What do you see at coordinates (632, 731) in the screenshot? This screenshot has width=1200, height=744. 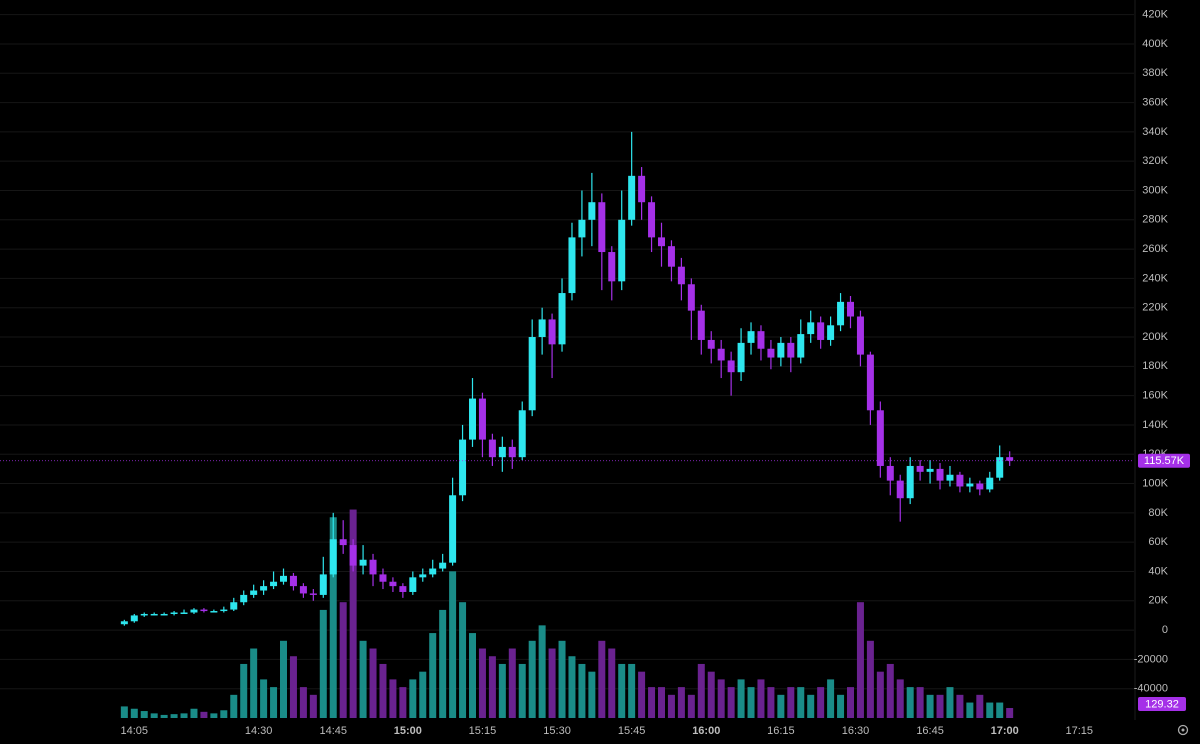 I see `x-tick-label: 15:45` at bounding box center [632, 731].